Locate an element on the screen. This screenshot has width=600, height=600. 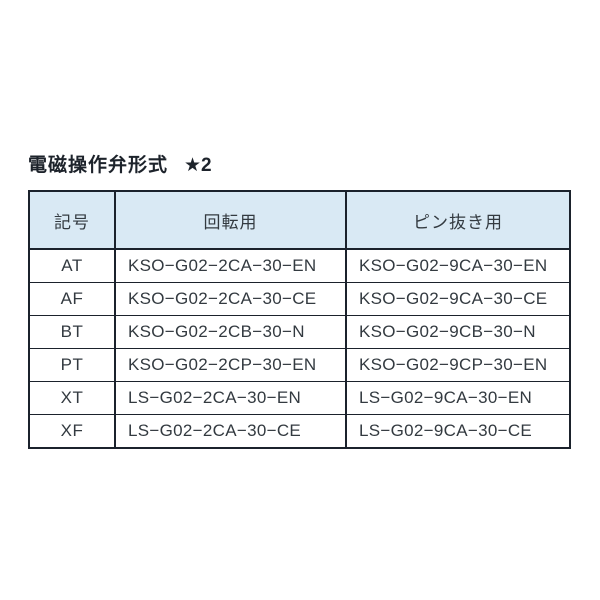
pin-removal-model-cell: LS−G02−9CA−30−CE is located at coordinates (458, 431).